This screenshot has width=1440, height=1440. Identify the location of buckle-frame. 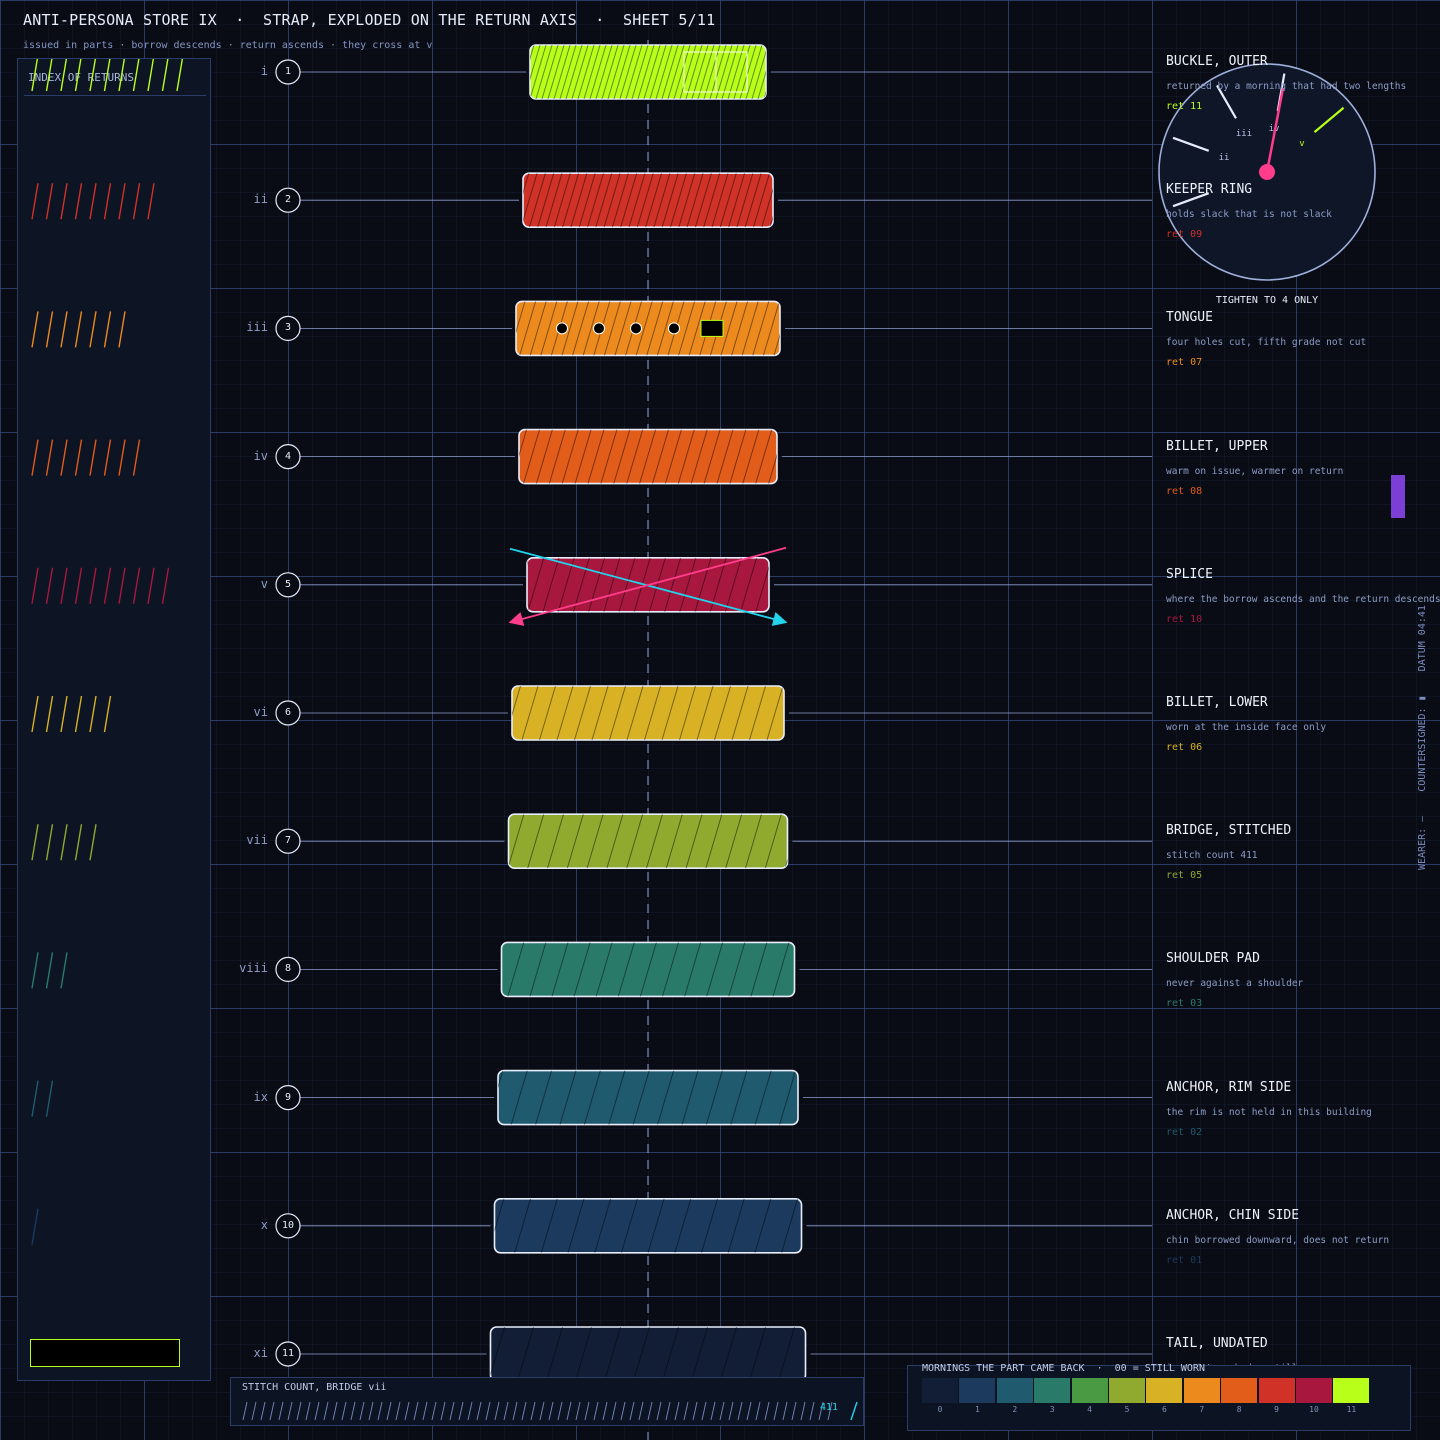
(731, 72).